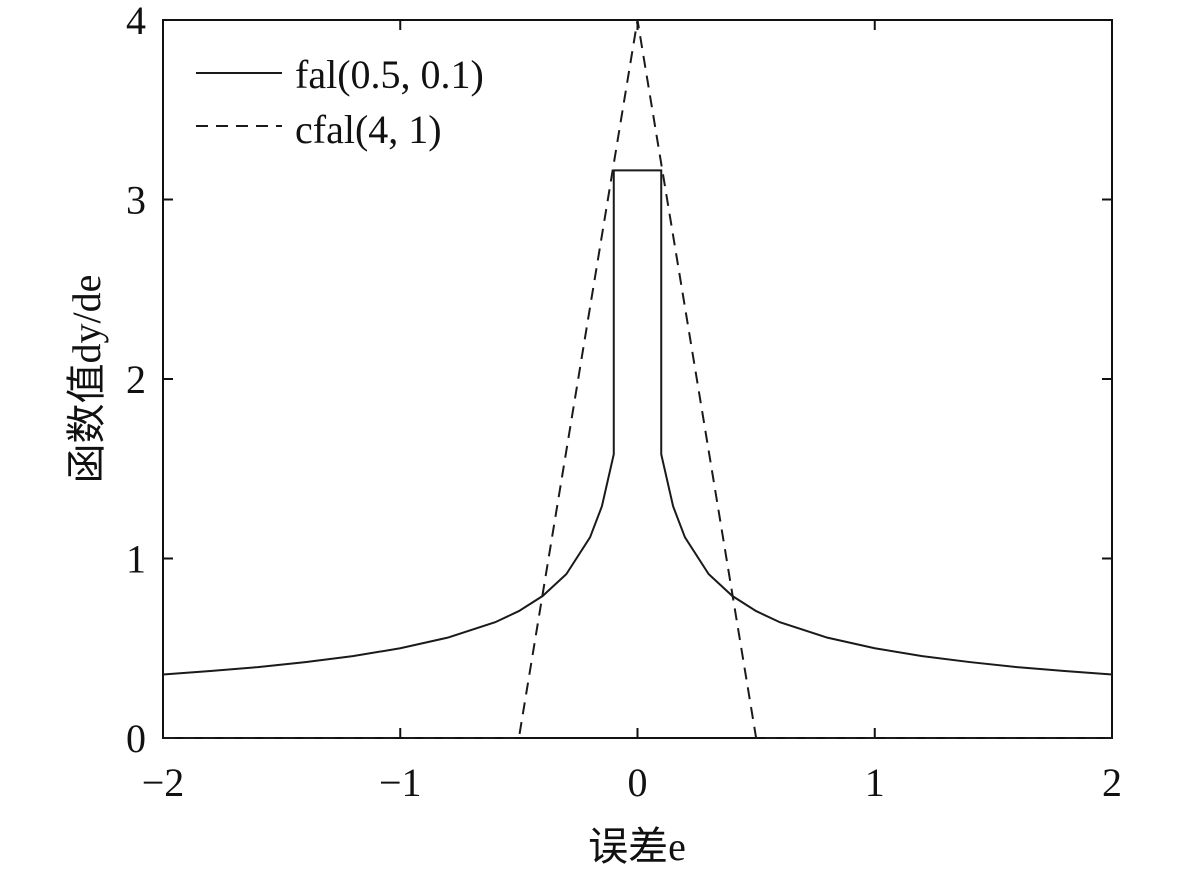 The width and height of the screenshot is (1181, 875). I want to click on y-tick-label: 3, so click(136, 200).